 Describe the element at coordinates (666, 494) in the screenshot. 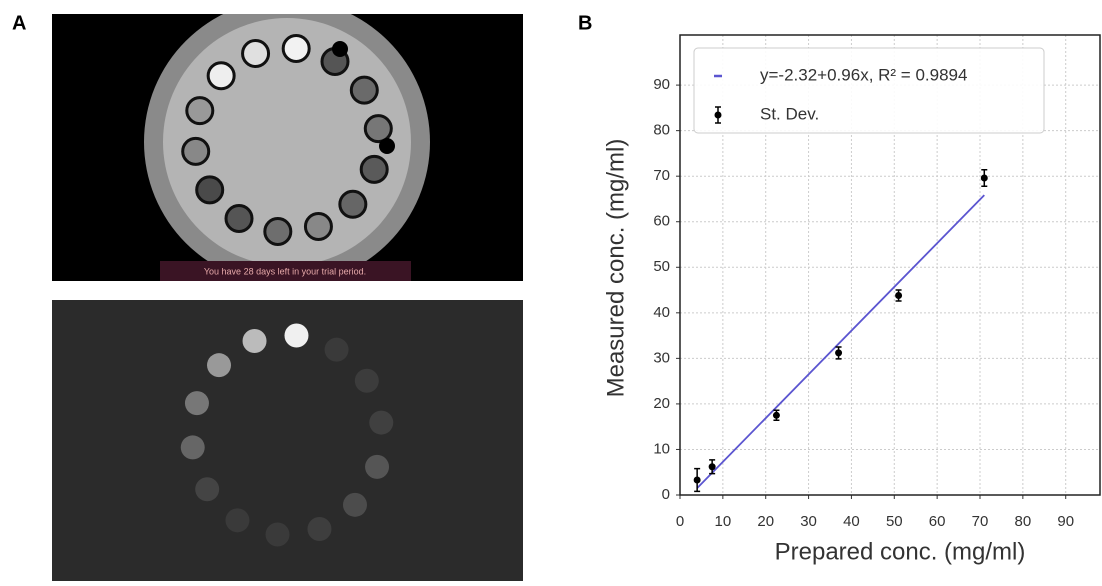

I see `y-tick-label: 0` at that location.